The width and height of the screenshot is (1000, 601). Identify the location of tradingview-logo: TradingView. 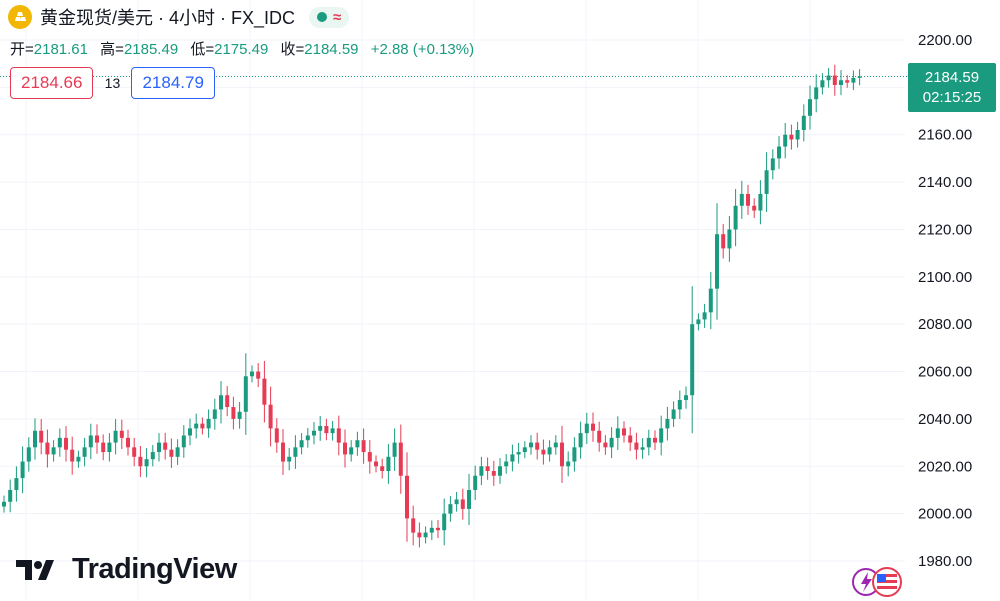
(126, 569).